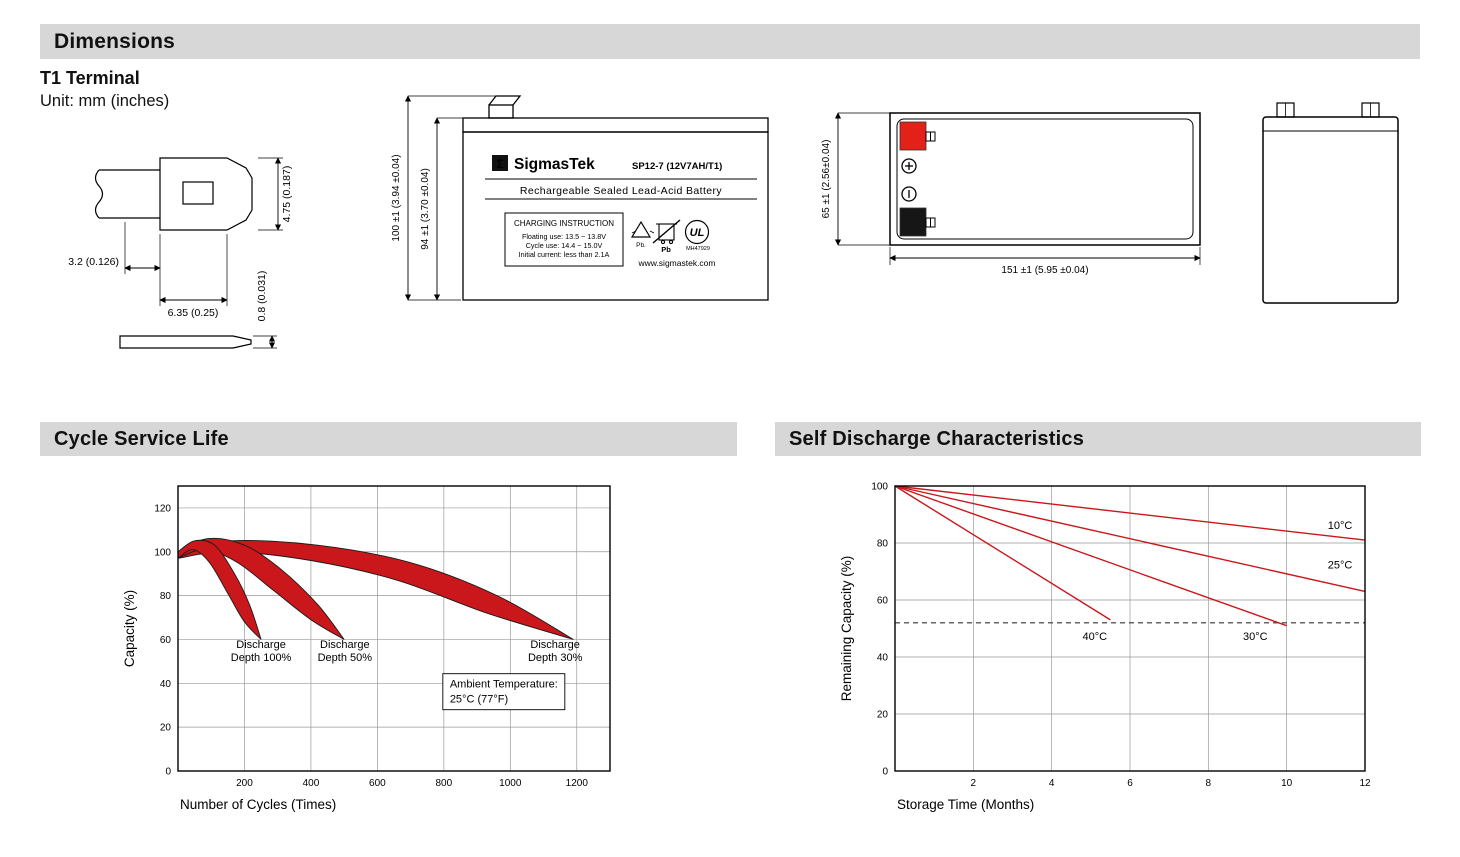  I want to click on no-trash-pb-label: Pb, so click(666, 249).